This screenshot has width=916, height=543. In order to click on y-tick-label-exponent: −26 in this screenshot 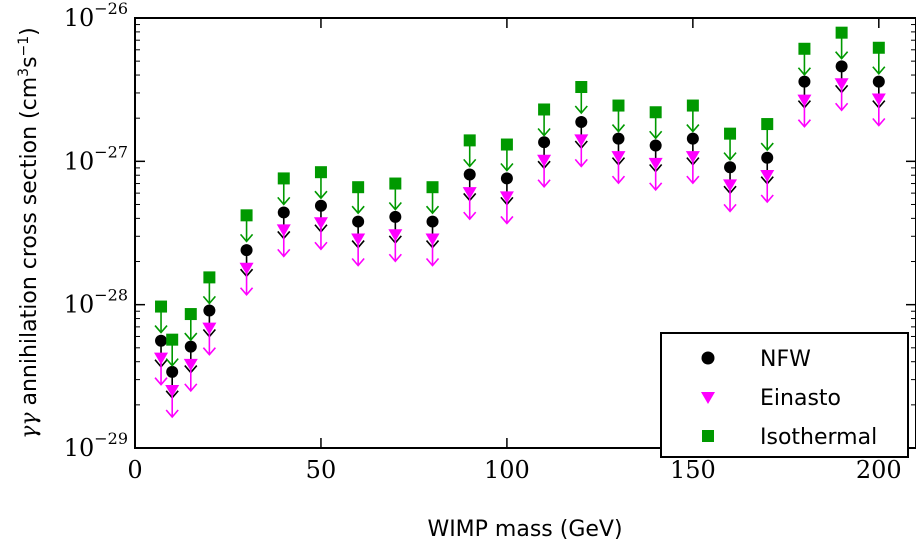, I will do `click(111, 9)`.